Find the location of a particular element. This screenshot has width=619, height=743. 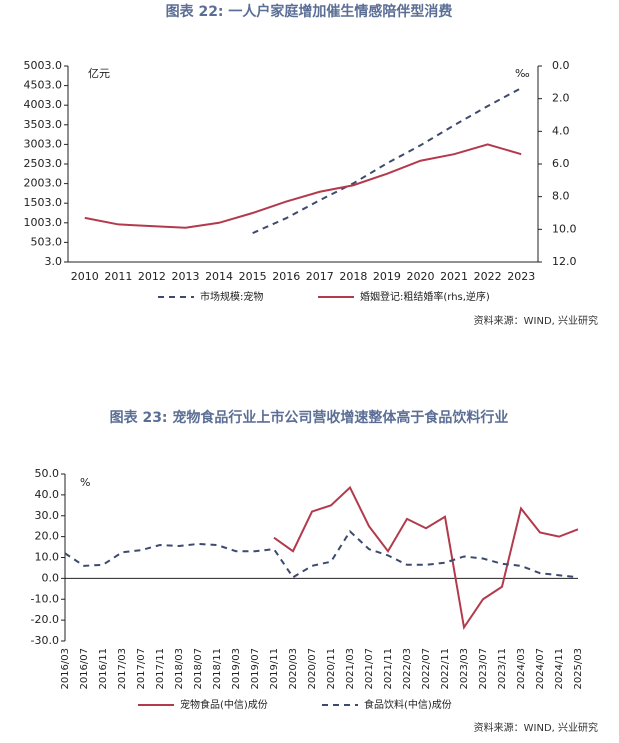

x-tick-label: 2017 is located at coordinates (320, 276).